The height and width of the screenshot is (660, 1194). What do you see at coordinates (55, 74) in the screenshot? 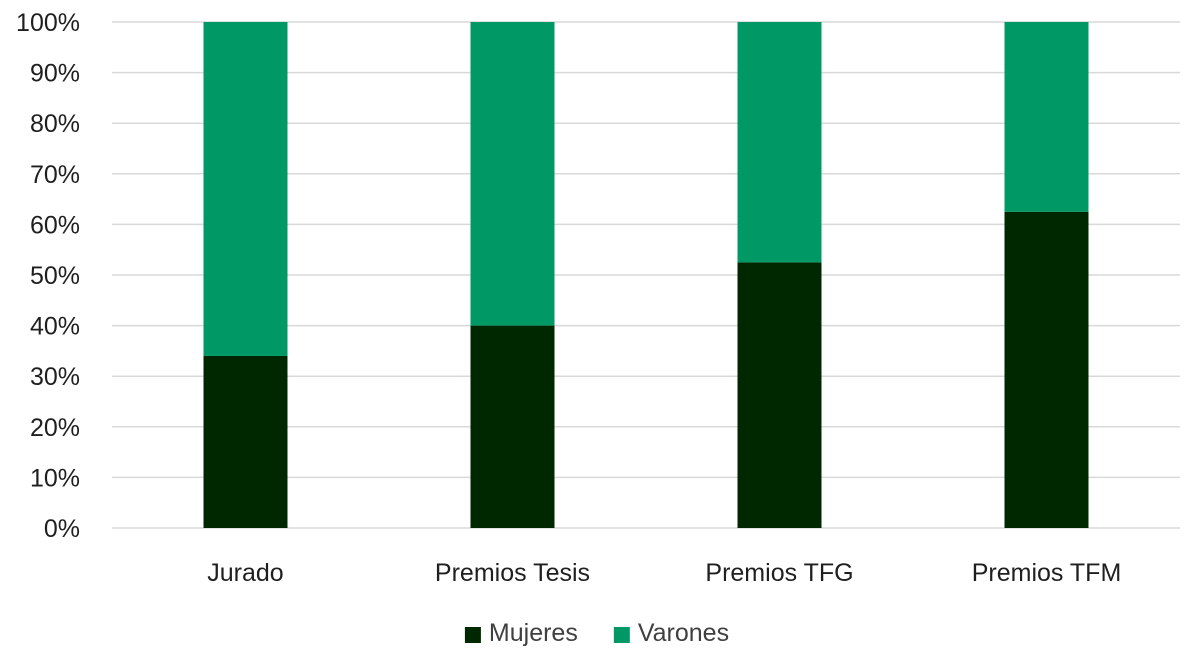
I see `y-tick-label: 90%` at bounding box center [55, 74].